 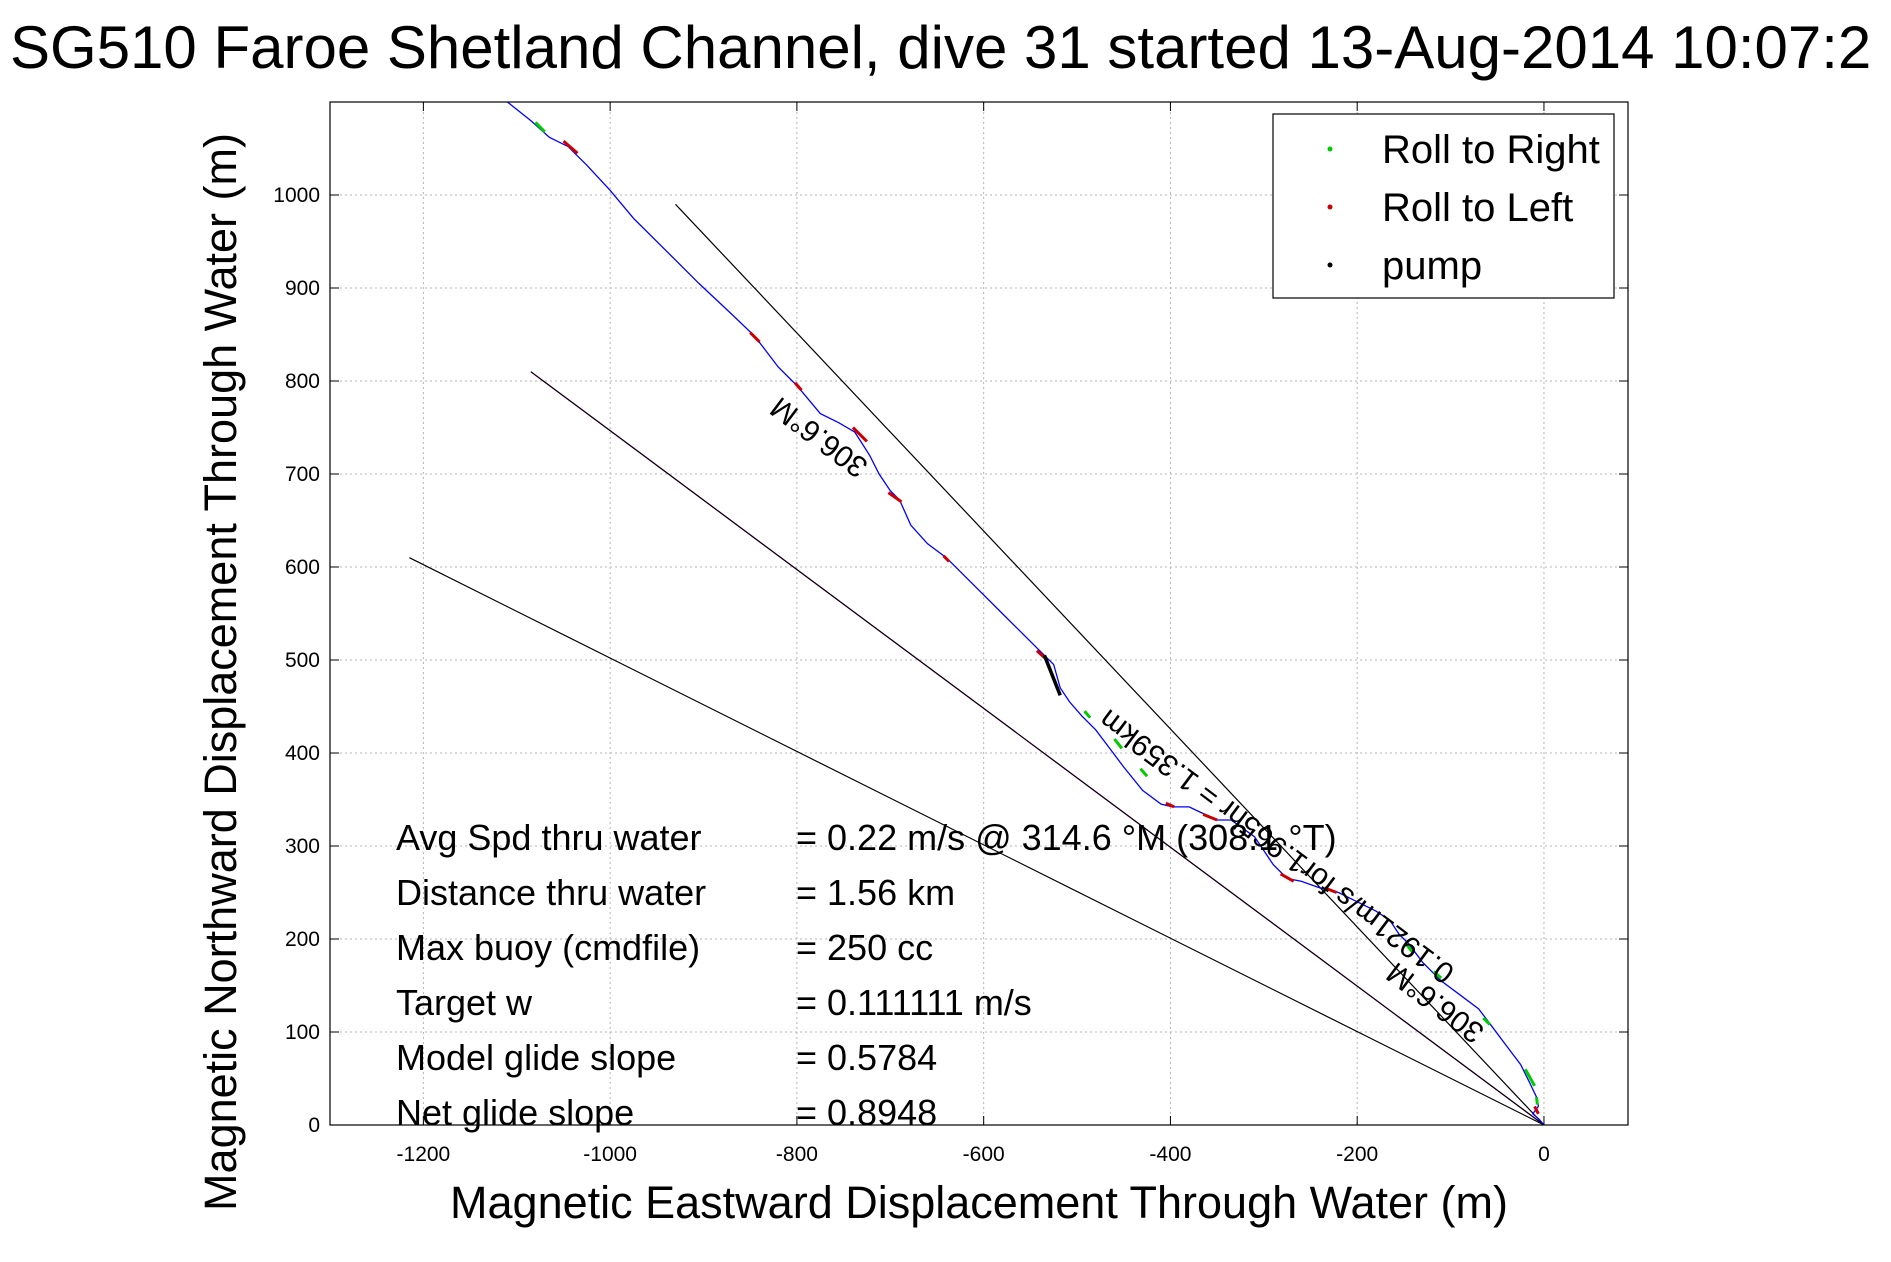 I want to click on y-tick-label: 700, so click(x=302, y=474).